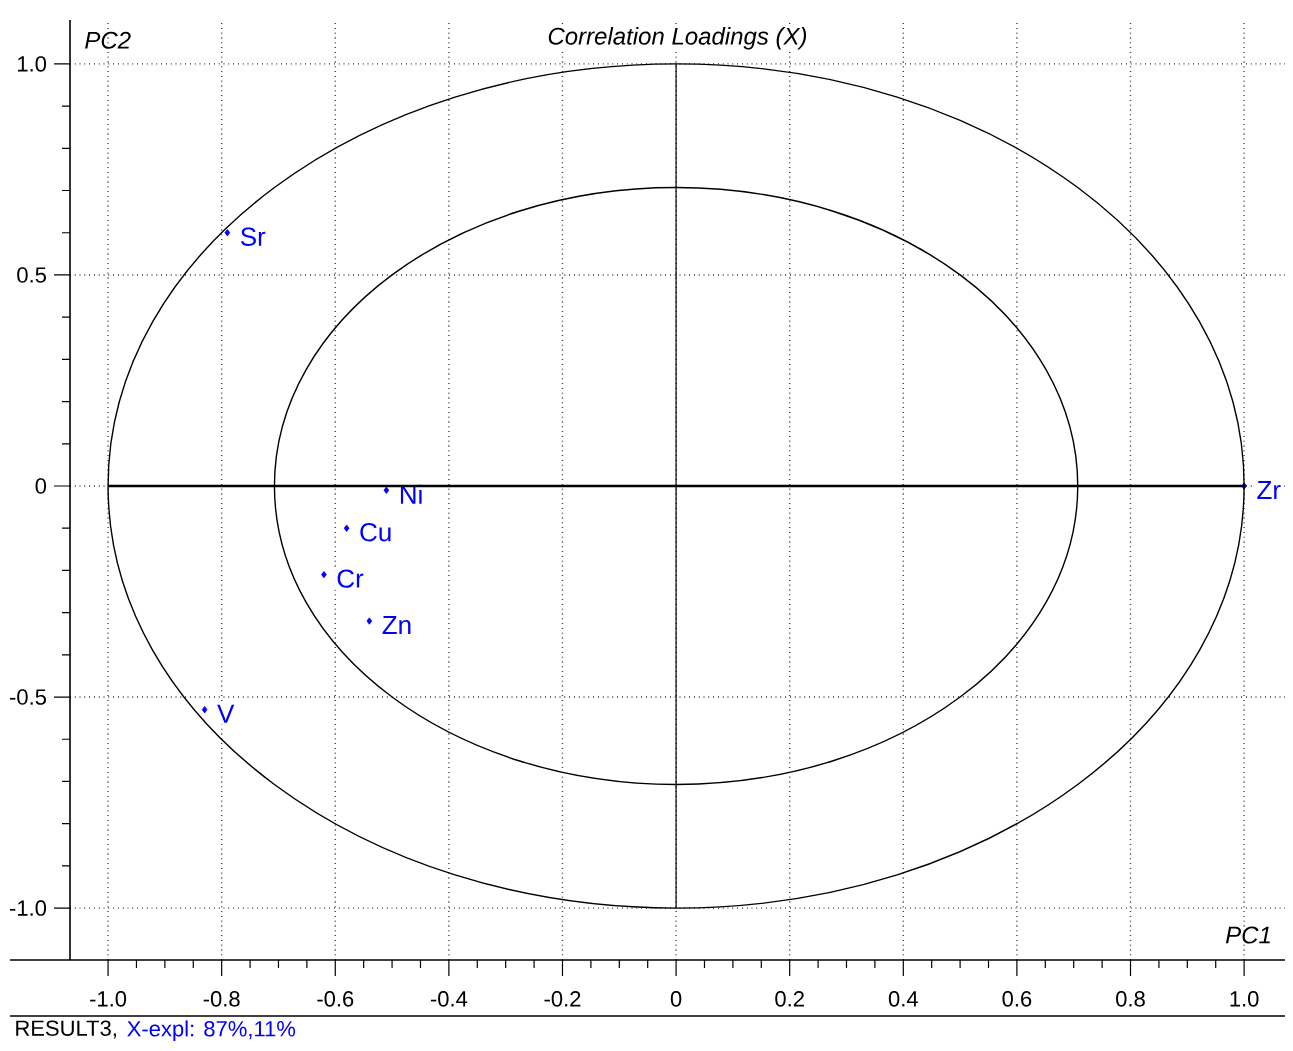 This screenshot has width=1293, height=1051. What do you see at coordinates (676, 999) in the screenshot?
I see `x-tick-label: 0` at bounding box center [676, 999].